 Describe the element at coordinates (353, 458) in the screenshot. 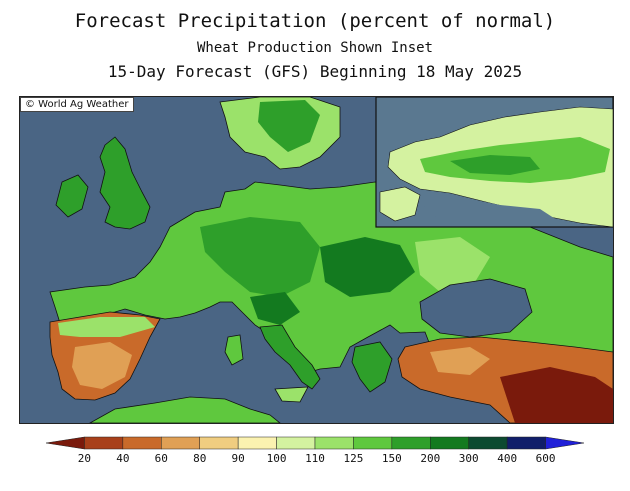

I see `legend-tick-label: 125` at that location.